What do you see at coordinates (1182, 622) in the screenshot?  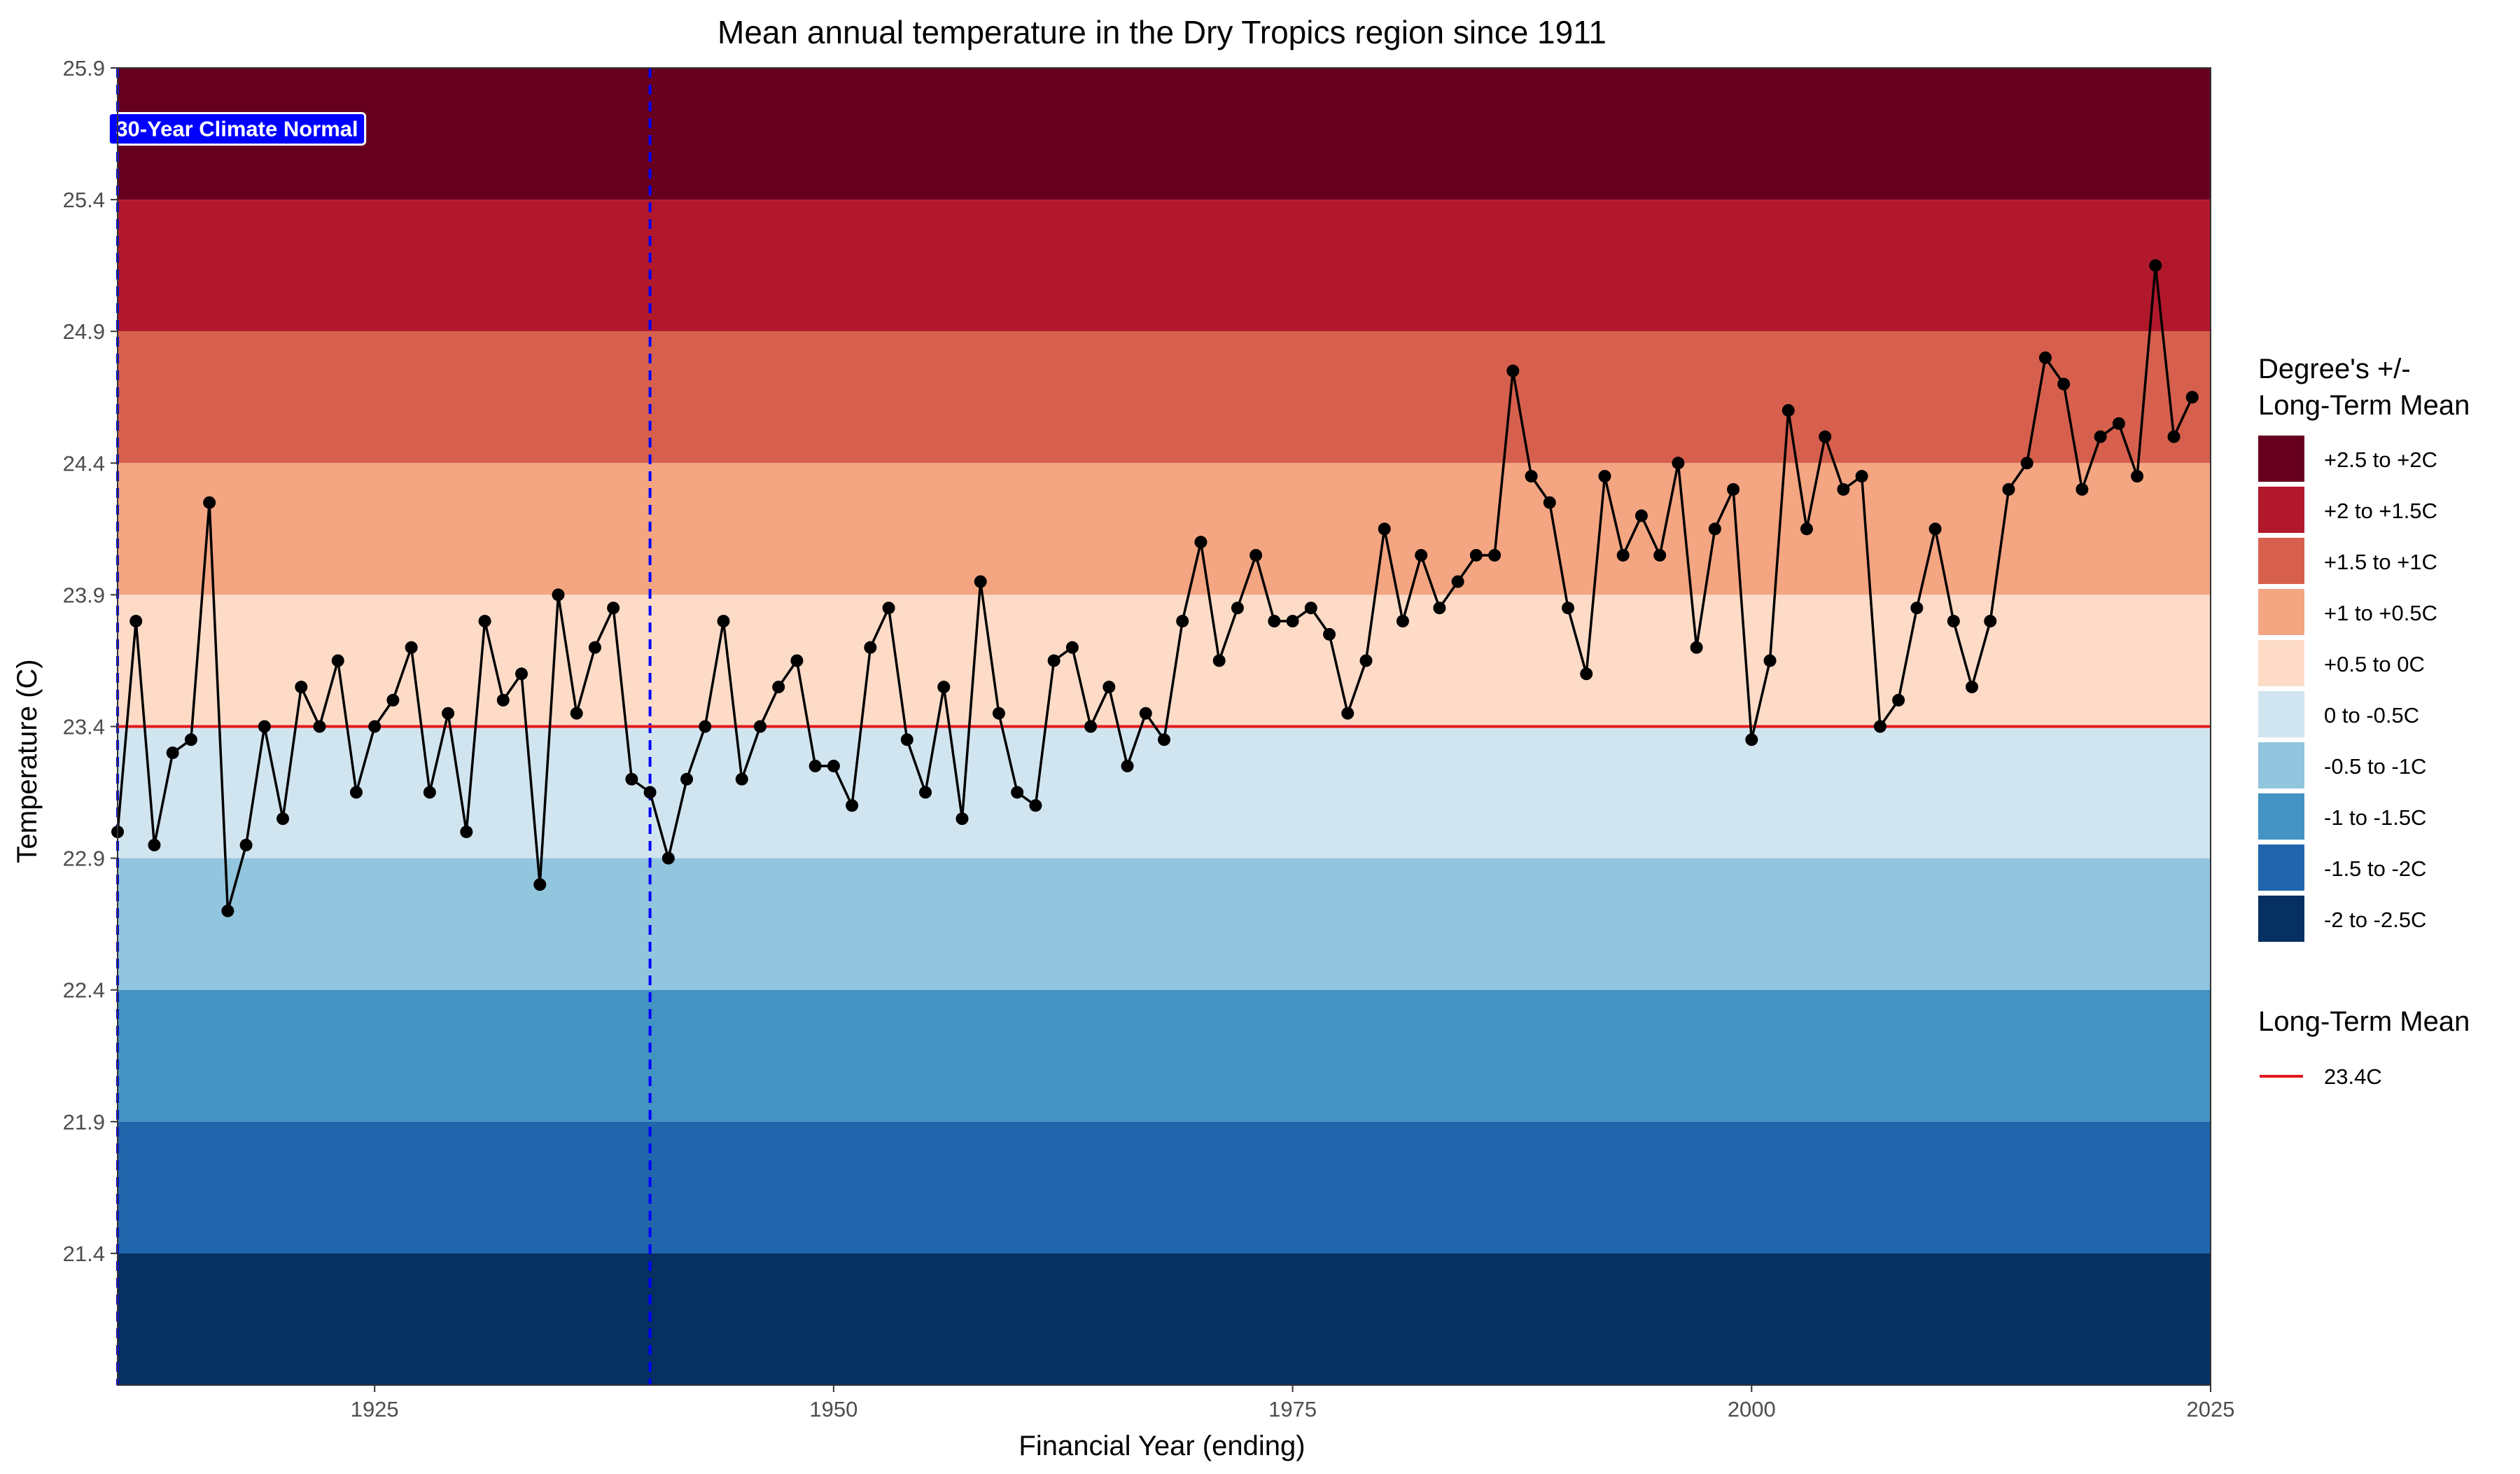 I see `data-point-1969` at bounding box center [1182, 622].